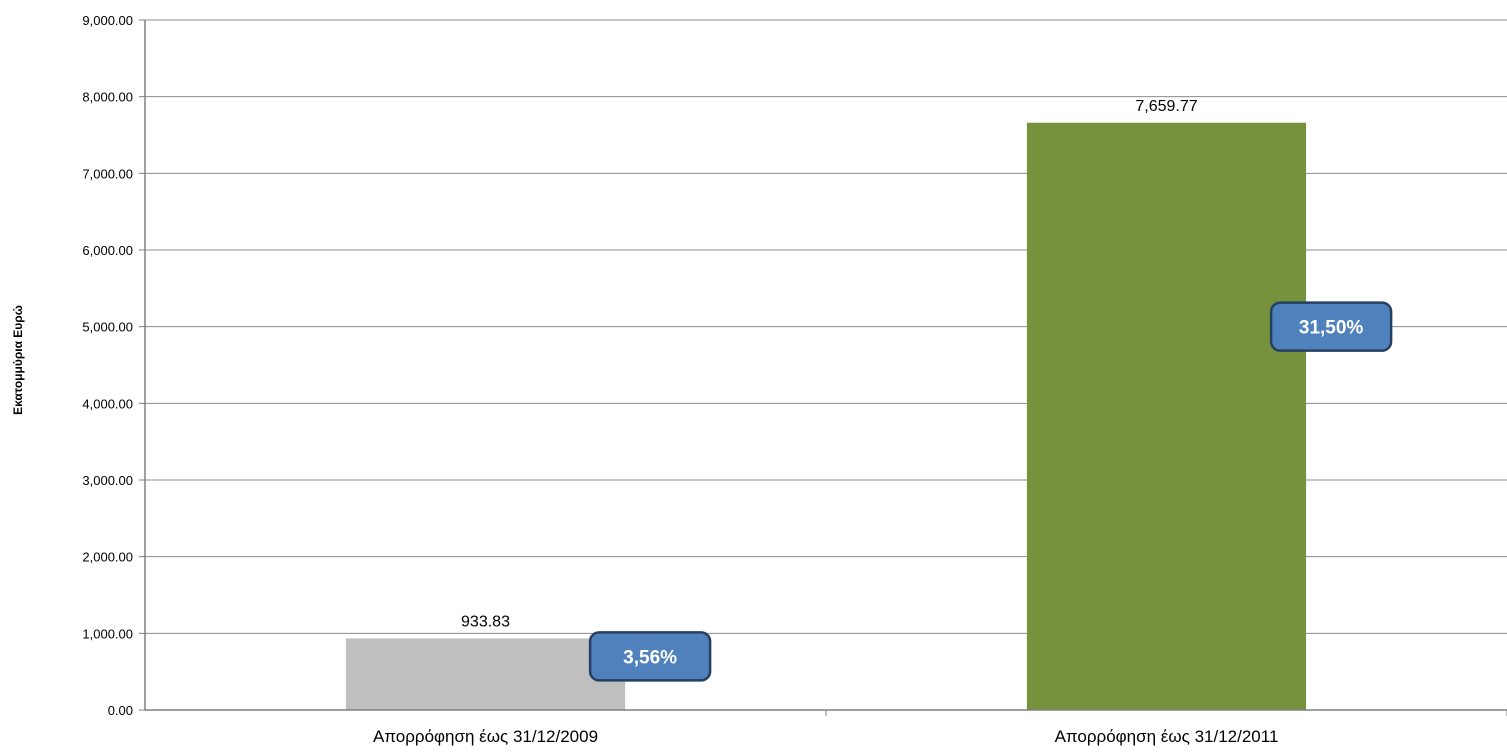 The image size is (1507, 756). What do you see at coordinates (485, 736) in the screenshot?
I see `x-tick-label: Απορρόφηση έως 31/12/2009` at bounding box center [485, 736].